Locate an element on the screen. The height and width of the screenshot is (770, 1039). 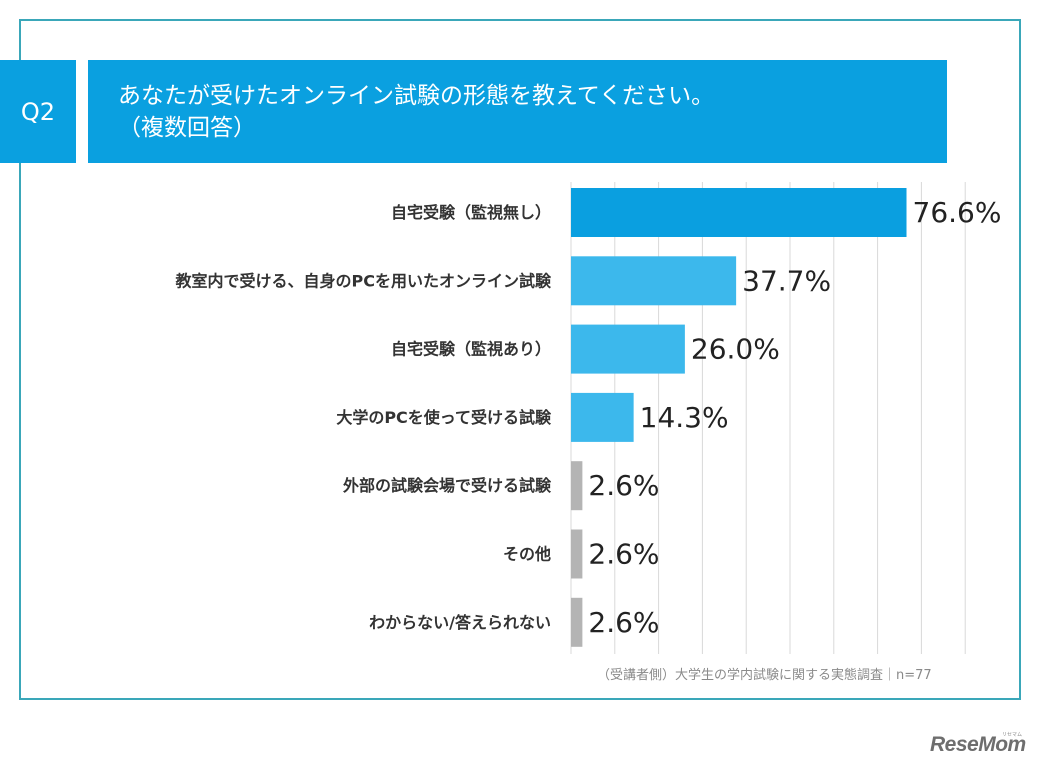
resemom-logo: ReseMom is located at coordinates (978, 744).